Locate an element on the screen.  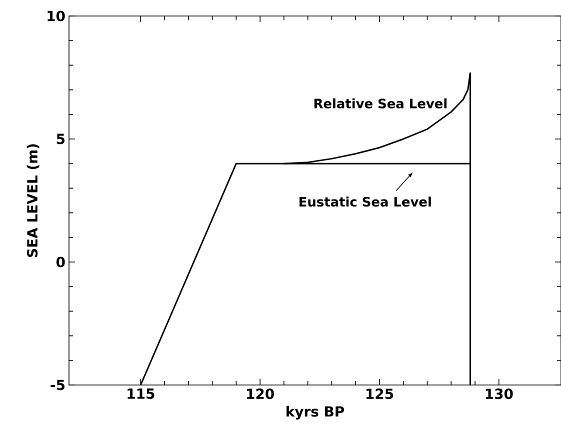
x-tick-label: 115 is located at coordinates (141, 393).